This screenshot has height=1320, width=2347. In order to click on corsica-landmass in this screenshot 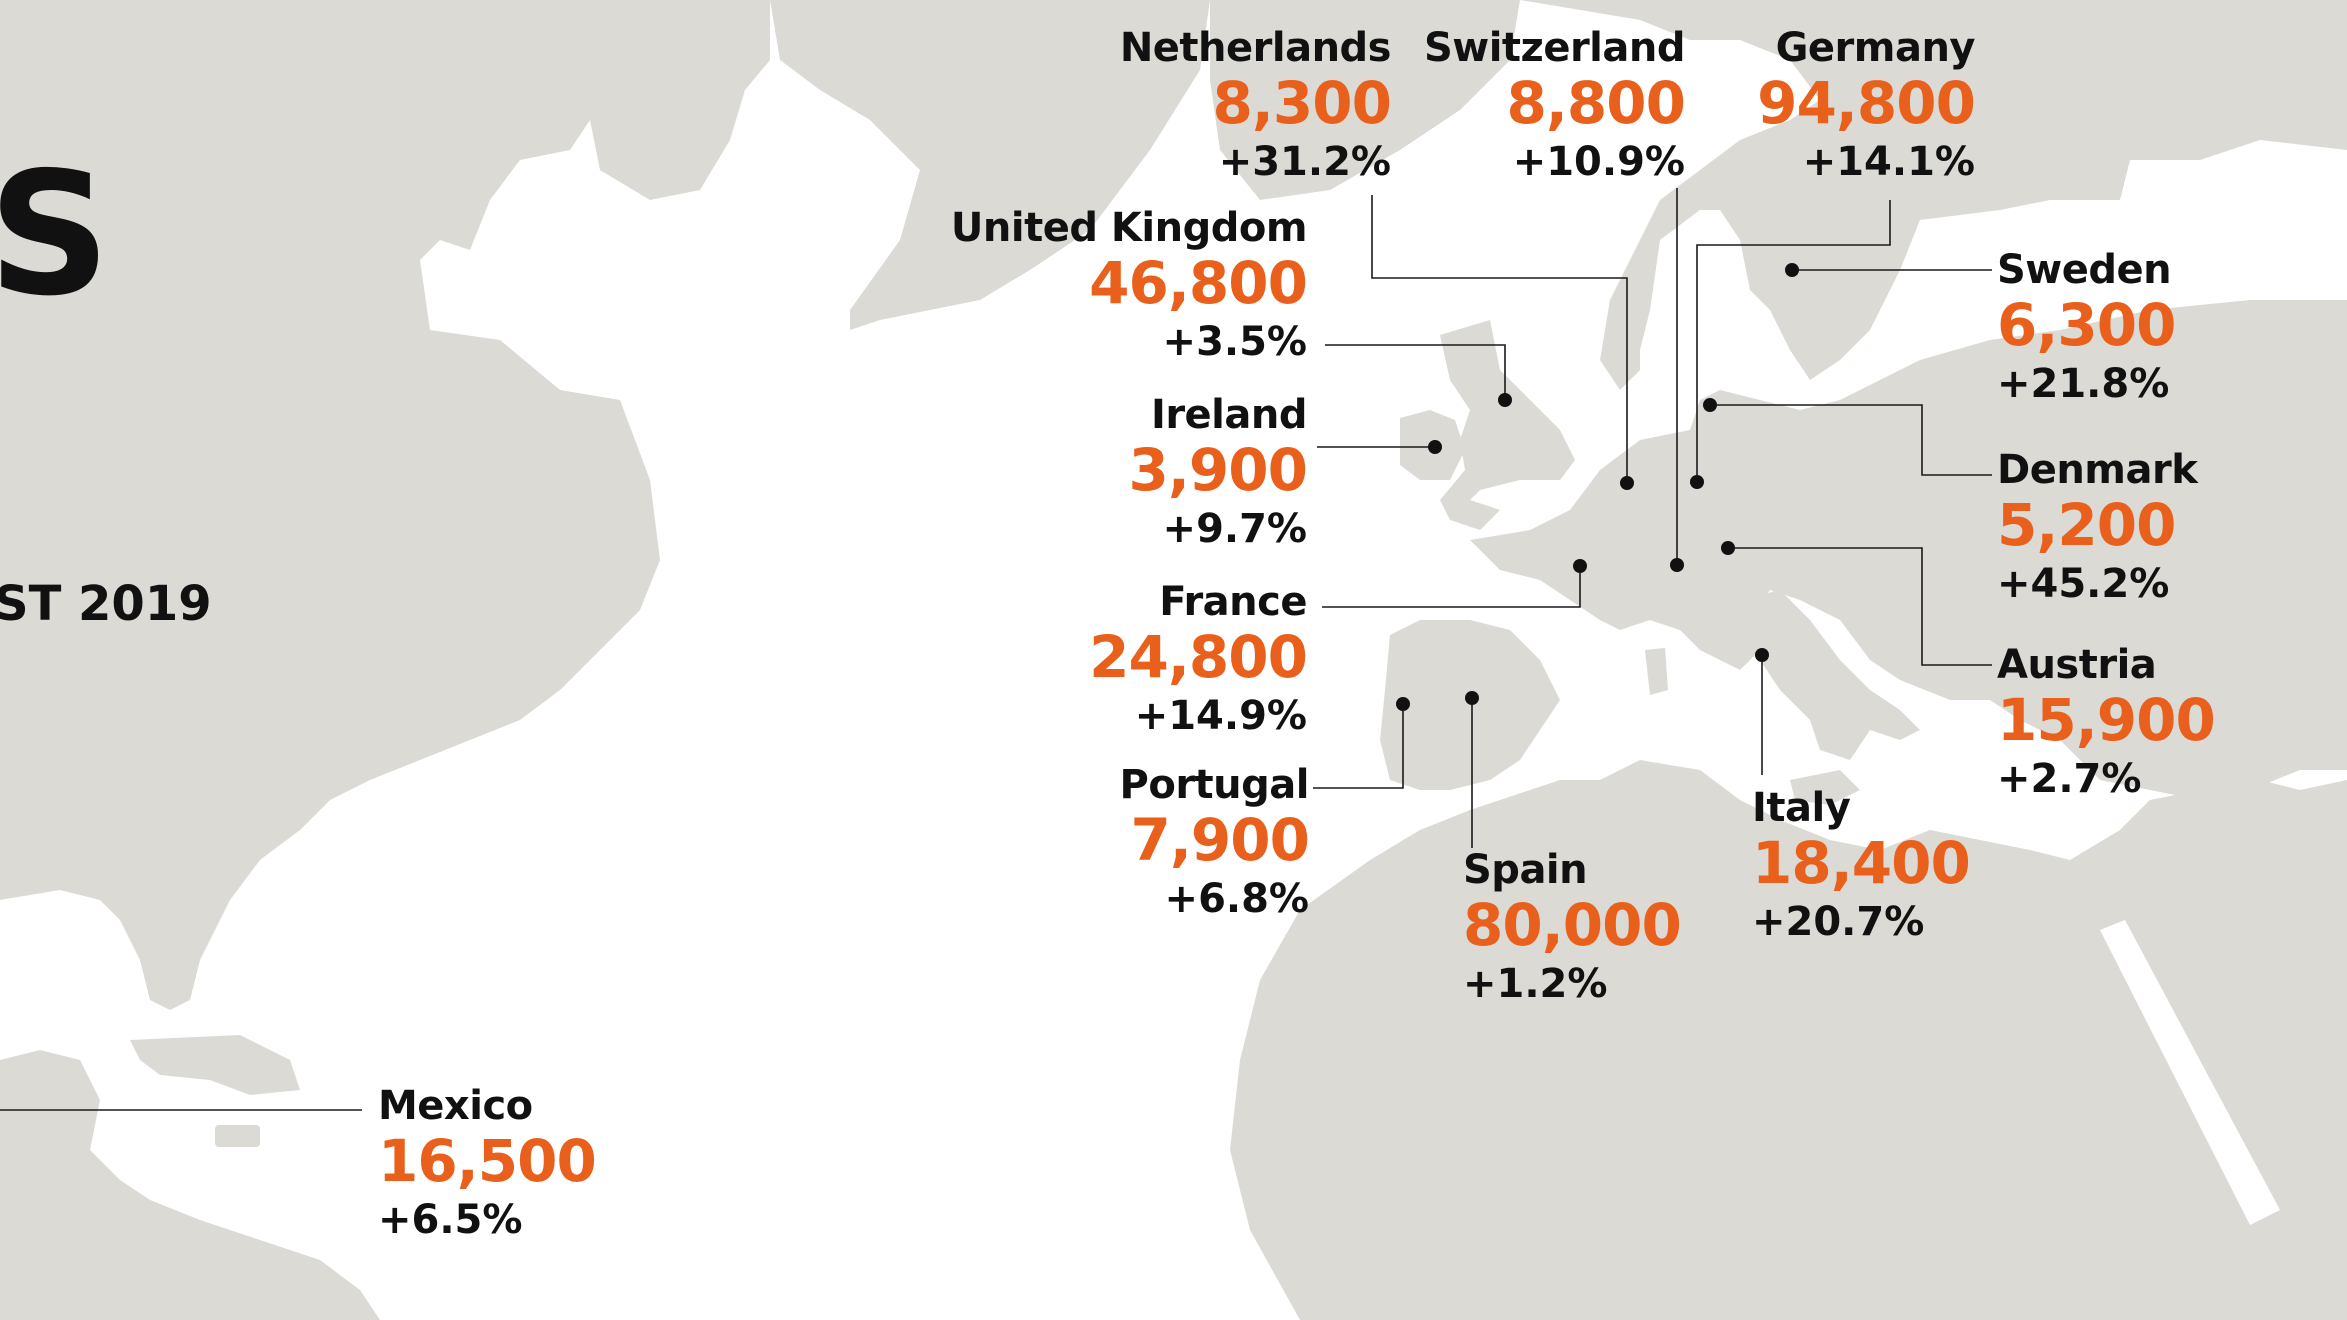, I will do `click(1656, 671)`.